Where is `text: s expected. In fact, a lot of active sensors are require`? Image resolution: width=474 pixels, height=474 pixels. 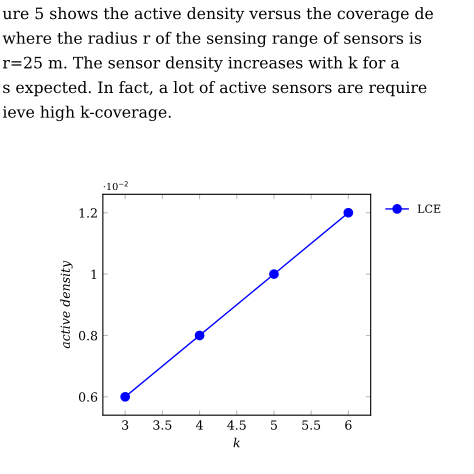
text: s expected. In fact, a lot of active sensors are require is located at coordinates (214, 88).